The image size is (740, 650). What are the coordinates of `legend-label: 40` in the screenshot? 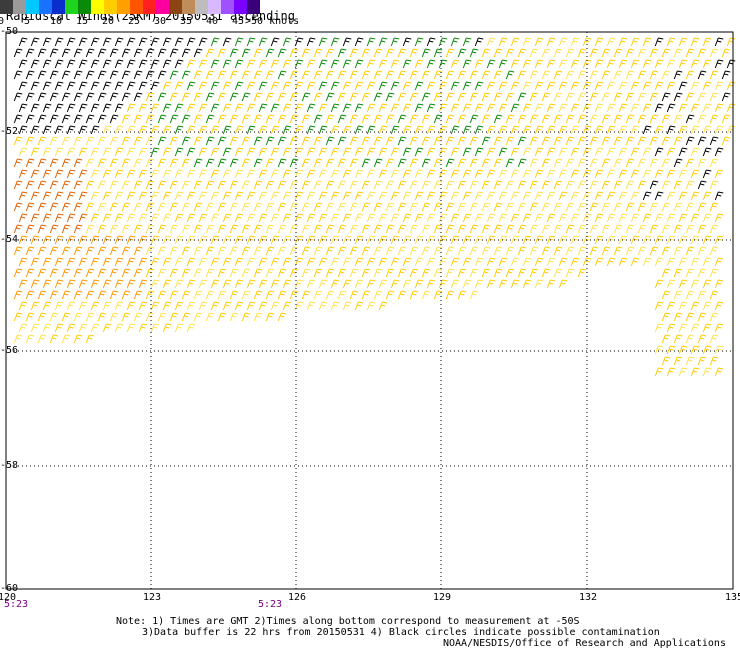 It's located at (212, 21).